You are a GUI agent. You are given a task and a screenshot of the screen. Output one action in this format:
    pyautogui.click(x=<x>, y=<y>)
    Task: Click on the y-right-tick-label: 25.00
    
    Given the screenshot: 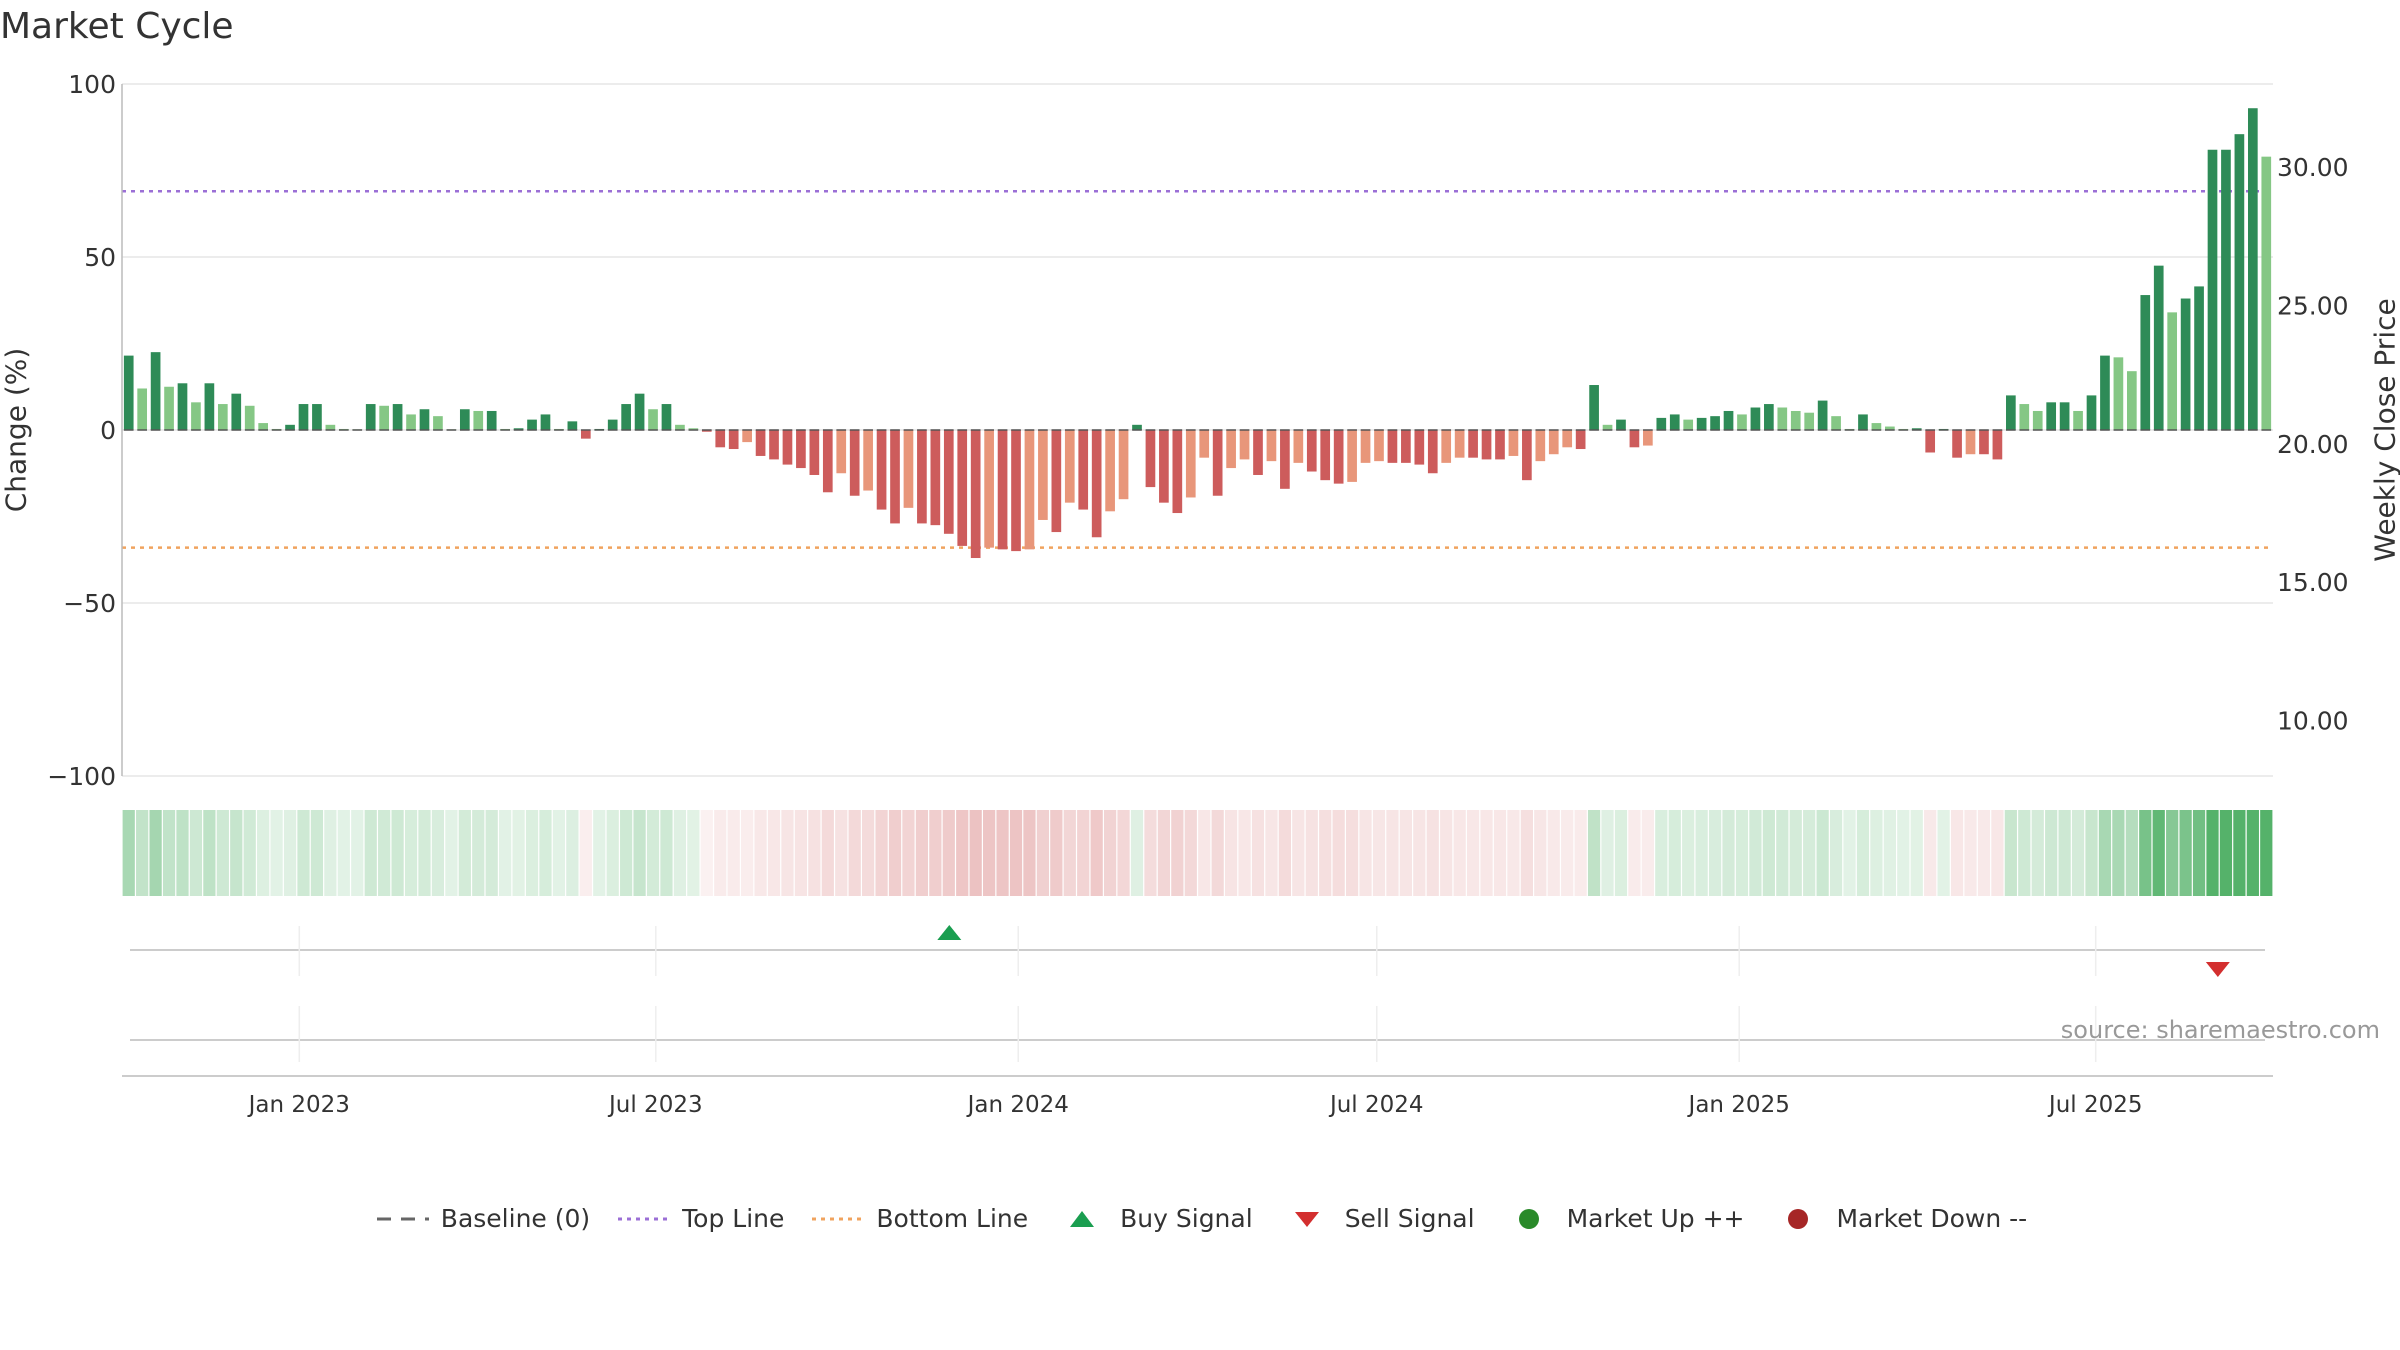 What is the action you would take?
    pyautogui.click(x=2313, y=305)
    